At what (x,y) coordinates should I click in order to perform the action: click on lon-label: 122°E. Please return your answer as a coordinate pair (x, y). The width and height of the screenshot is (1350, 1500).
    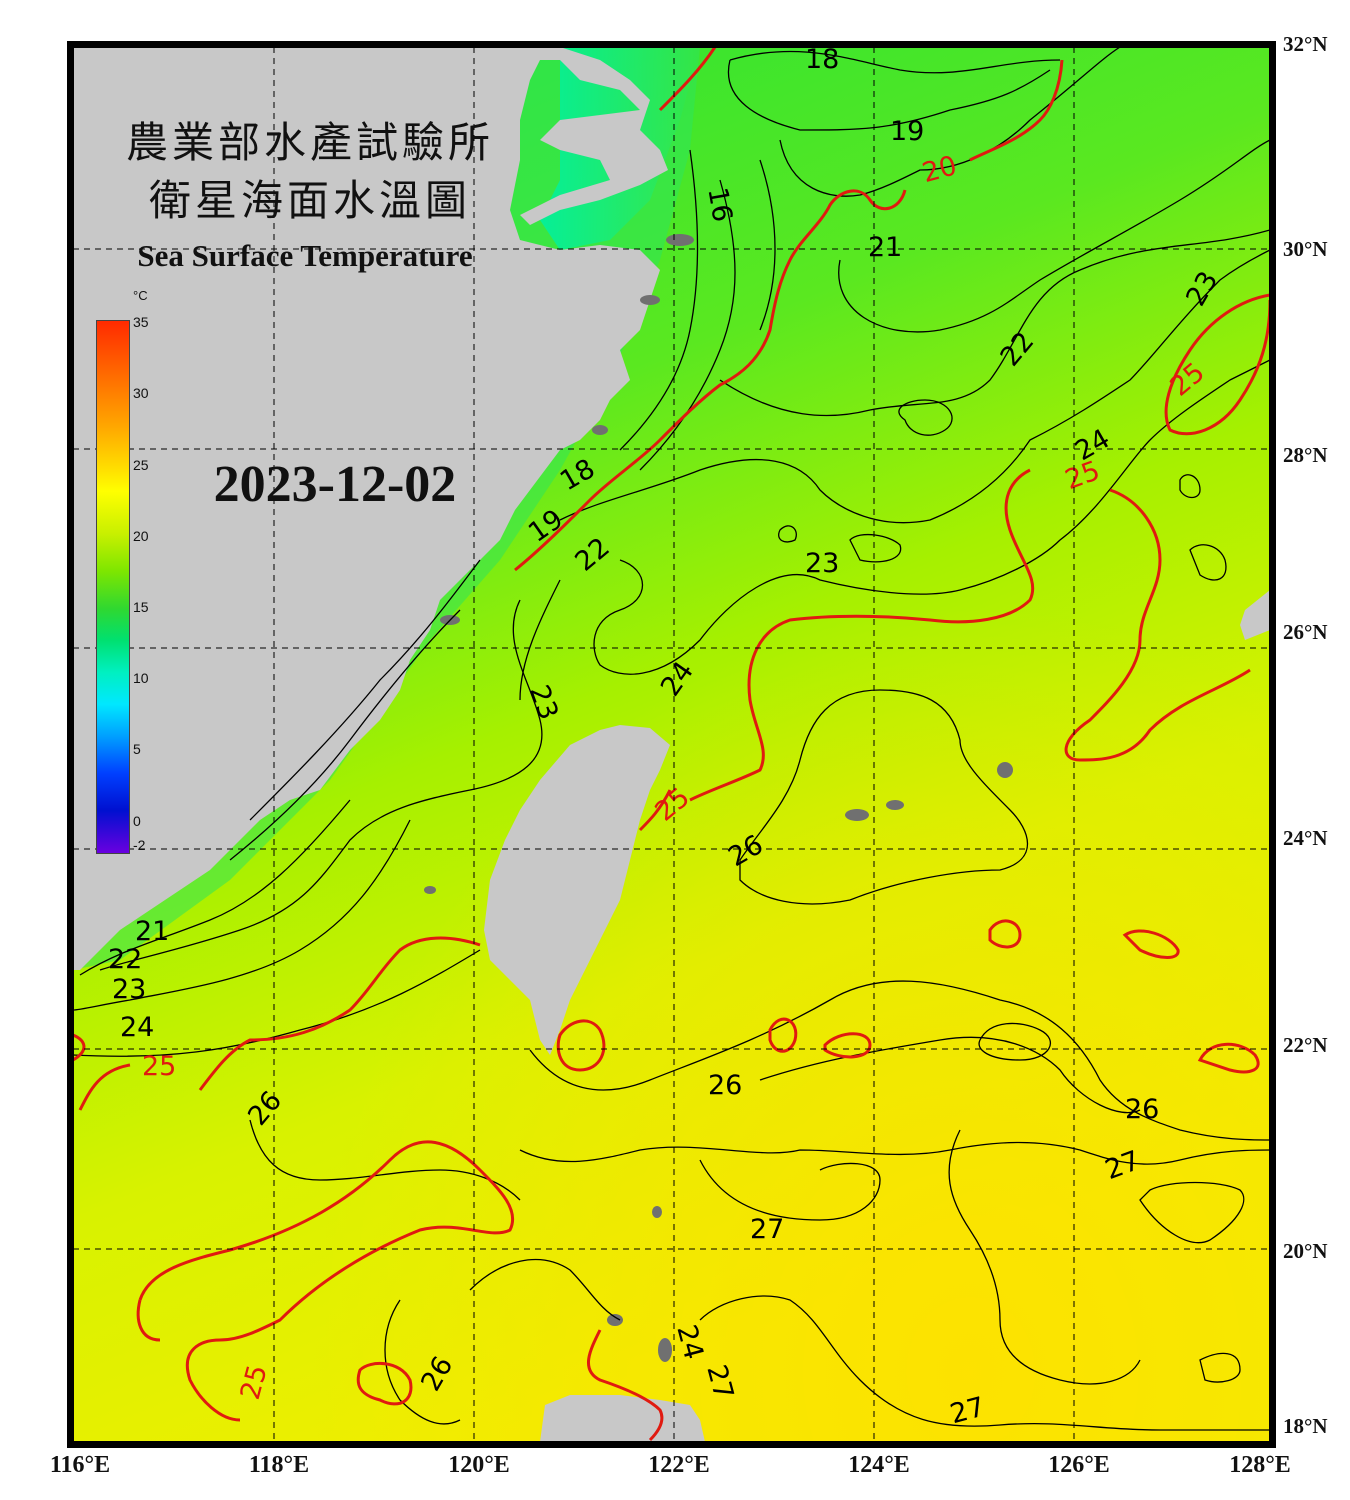
    Looking at the image, I should click on (679, 1465).